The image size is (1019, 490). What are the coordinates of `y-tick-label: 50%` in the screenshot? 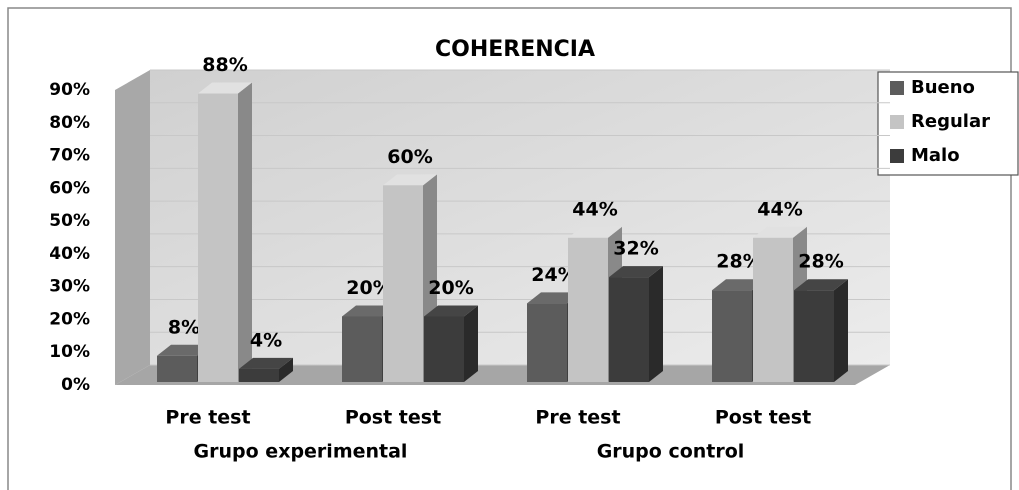 It's located at (69, 221).